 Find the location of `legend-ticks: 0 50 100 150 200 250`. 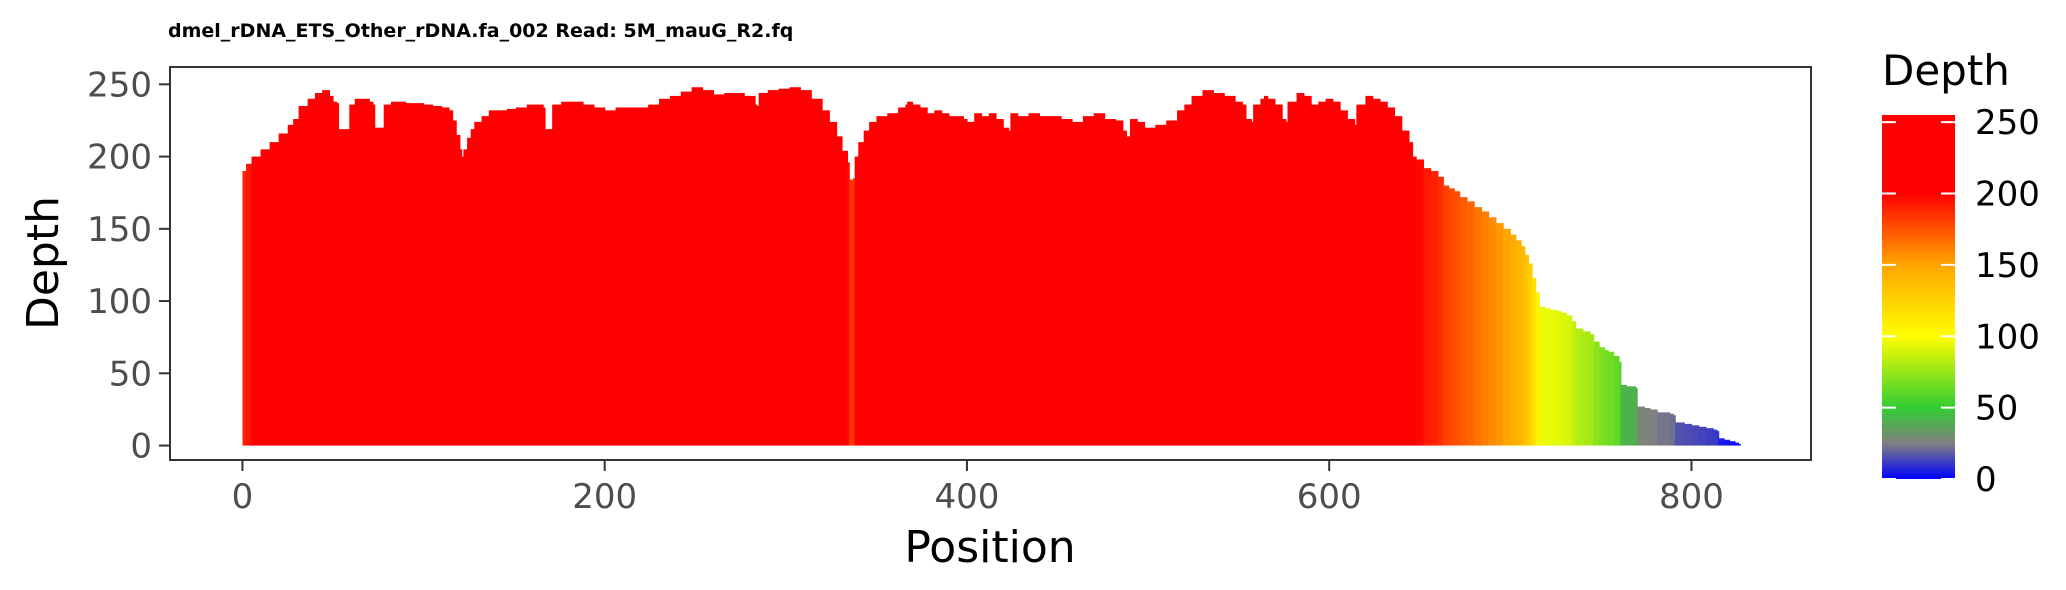

legend-ticks: 0 50 100 150 200 250 is located at coordinates (1961, 301).